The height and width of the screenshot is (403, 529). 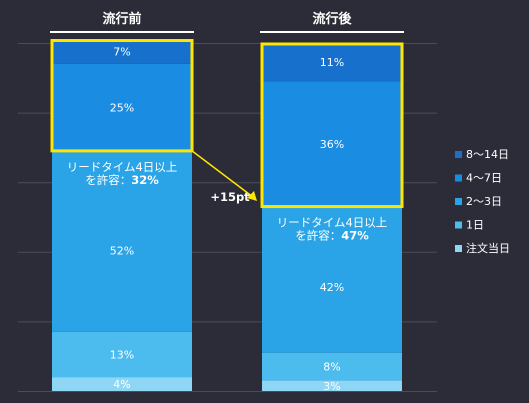 I want to click on category-label: 流行後, so click(x=332, y=19).